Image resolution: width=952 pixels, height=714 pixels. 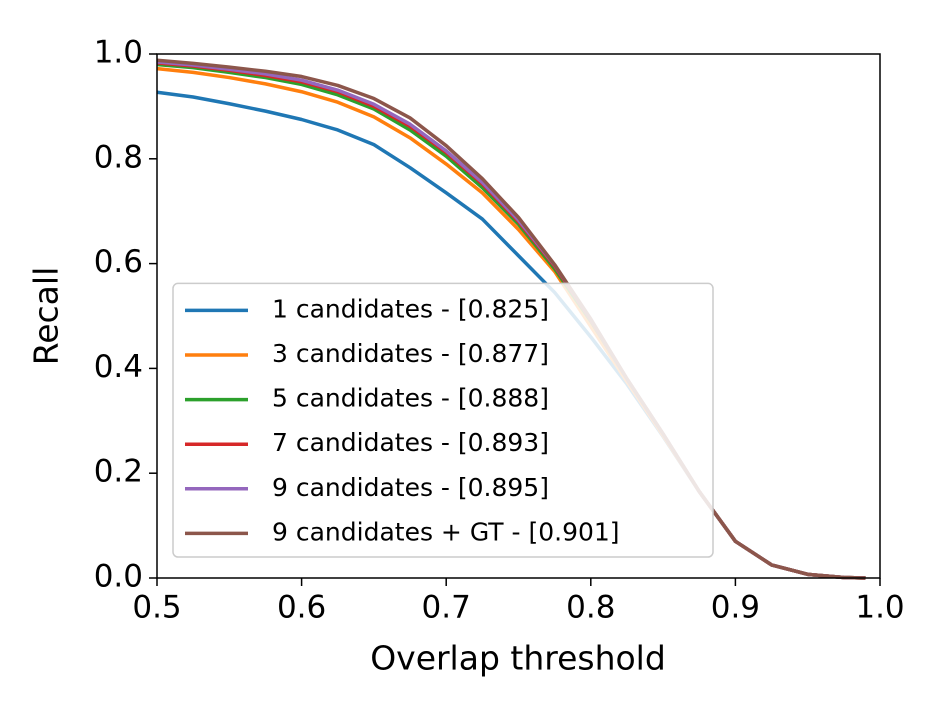 What do you see at coordinates (118, 577) in the screenshot?
I see `y-tick-label: 0.0` at bounding box center [118, 577].